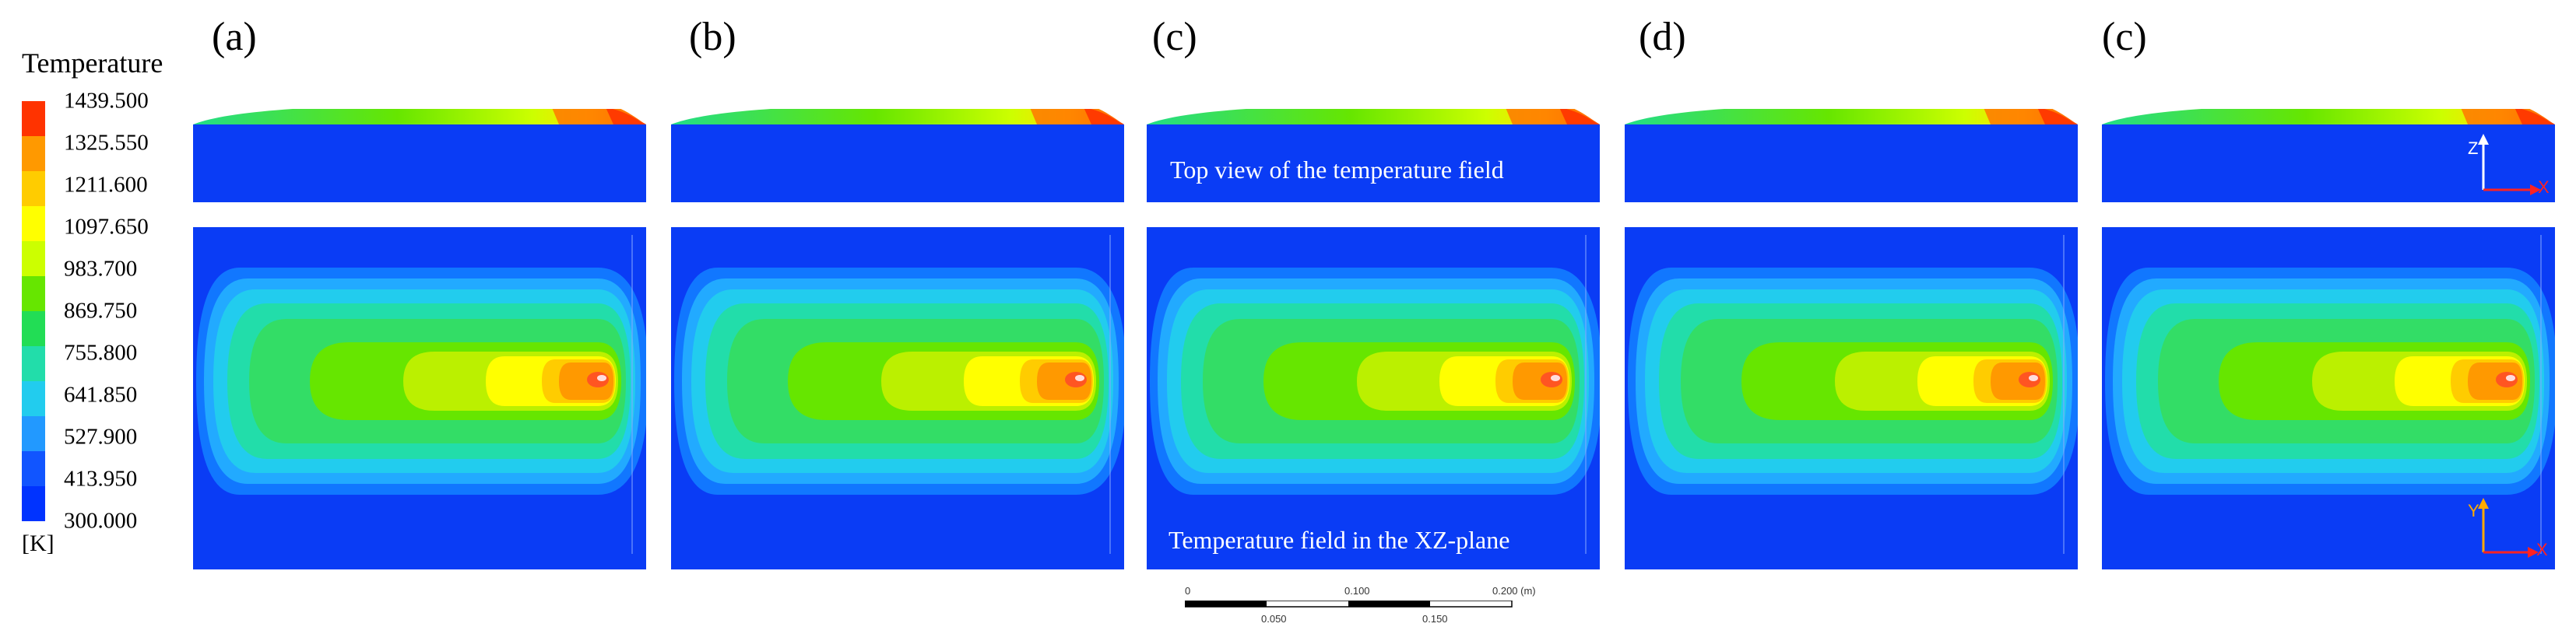 This screenshot has height=641, width=2576. What do you see at coordinates (2508, 528) in the screenshot?
I see `axis-triad-bottom` at bounding box center [2508, 528].